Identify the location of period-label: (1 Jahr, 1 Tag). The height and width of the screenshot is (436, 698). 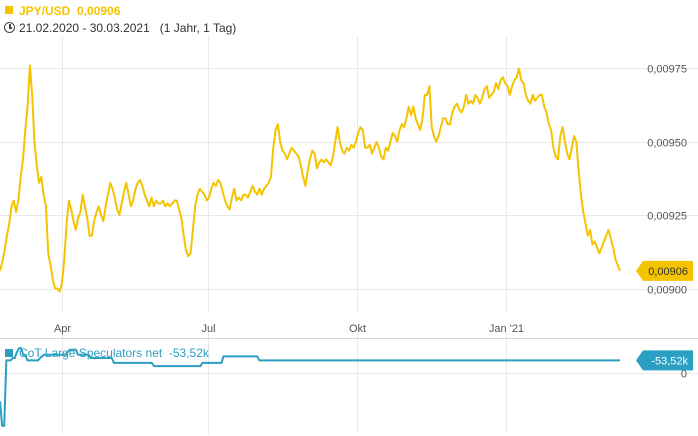
(198, 28).